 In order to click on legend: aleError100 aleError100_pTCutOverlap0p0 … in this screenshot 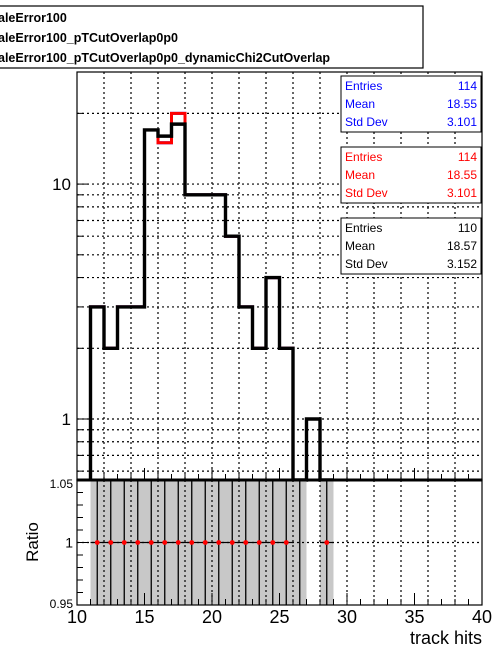, I will do `click(212, 37)`.